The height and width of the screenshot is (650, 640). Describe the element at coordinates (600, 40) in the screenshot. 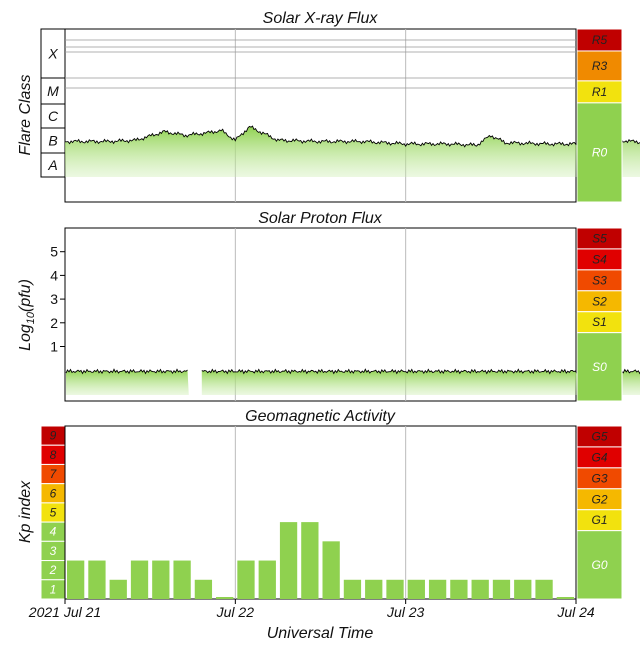

I see `scale-label-r5: R5` at that location.